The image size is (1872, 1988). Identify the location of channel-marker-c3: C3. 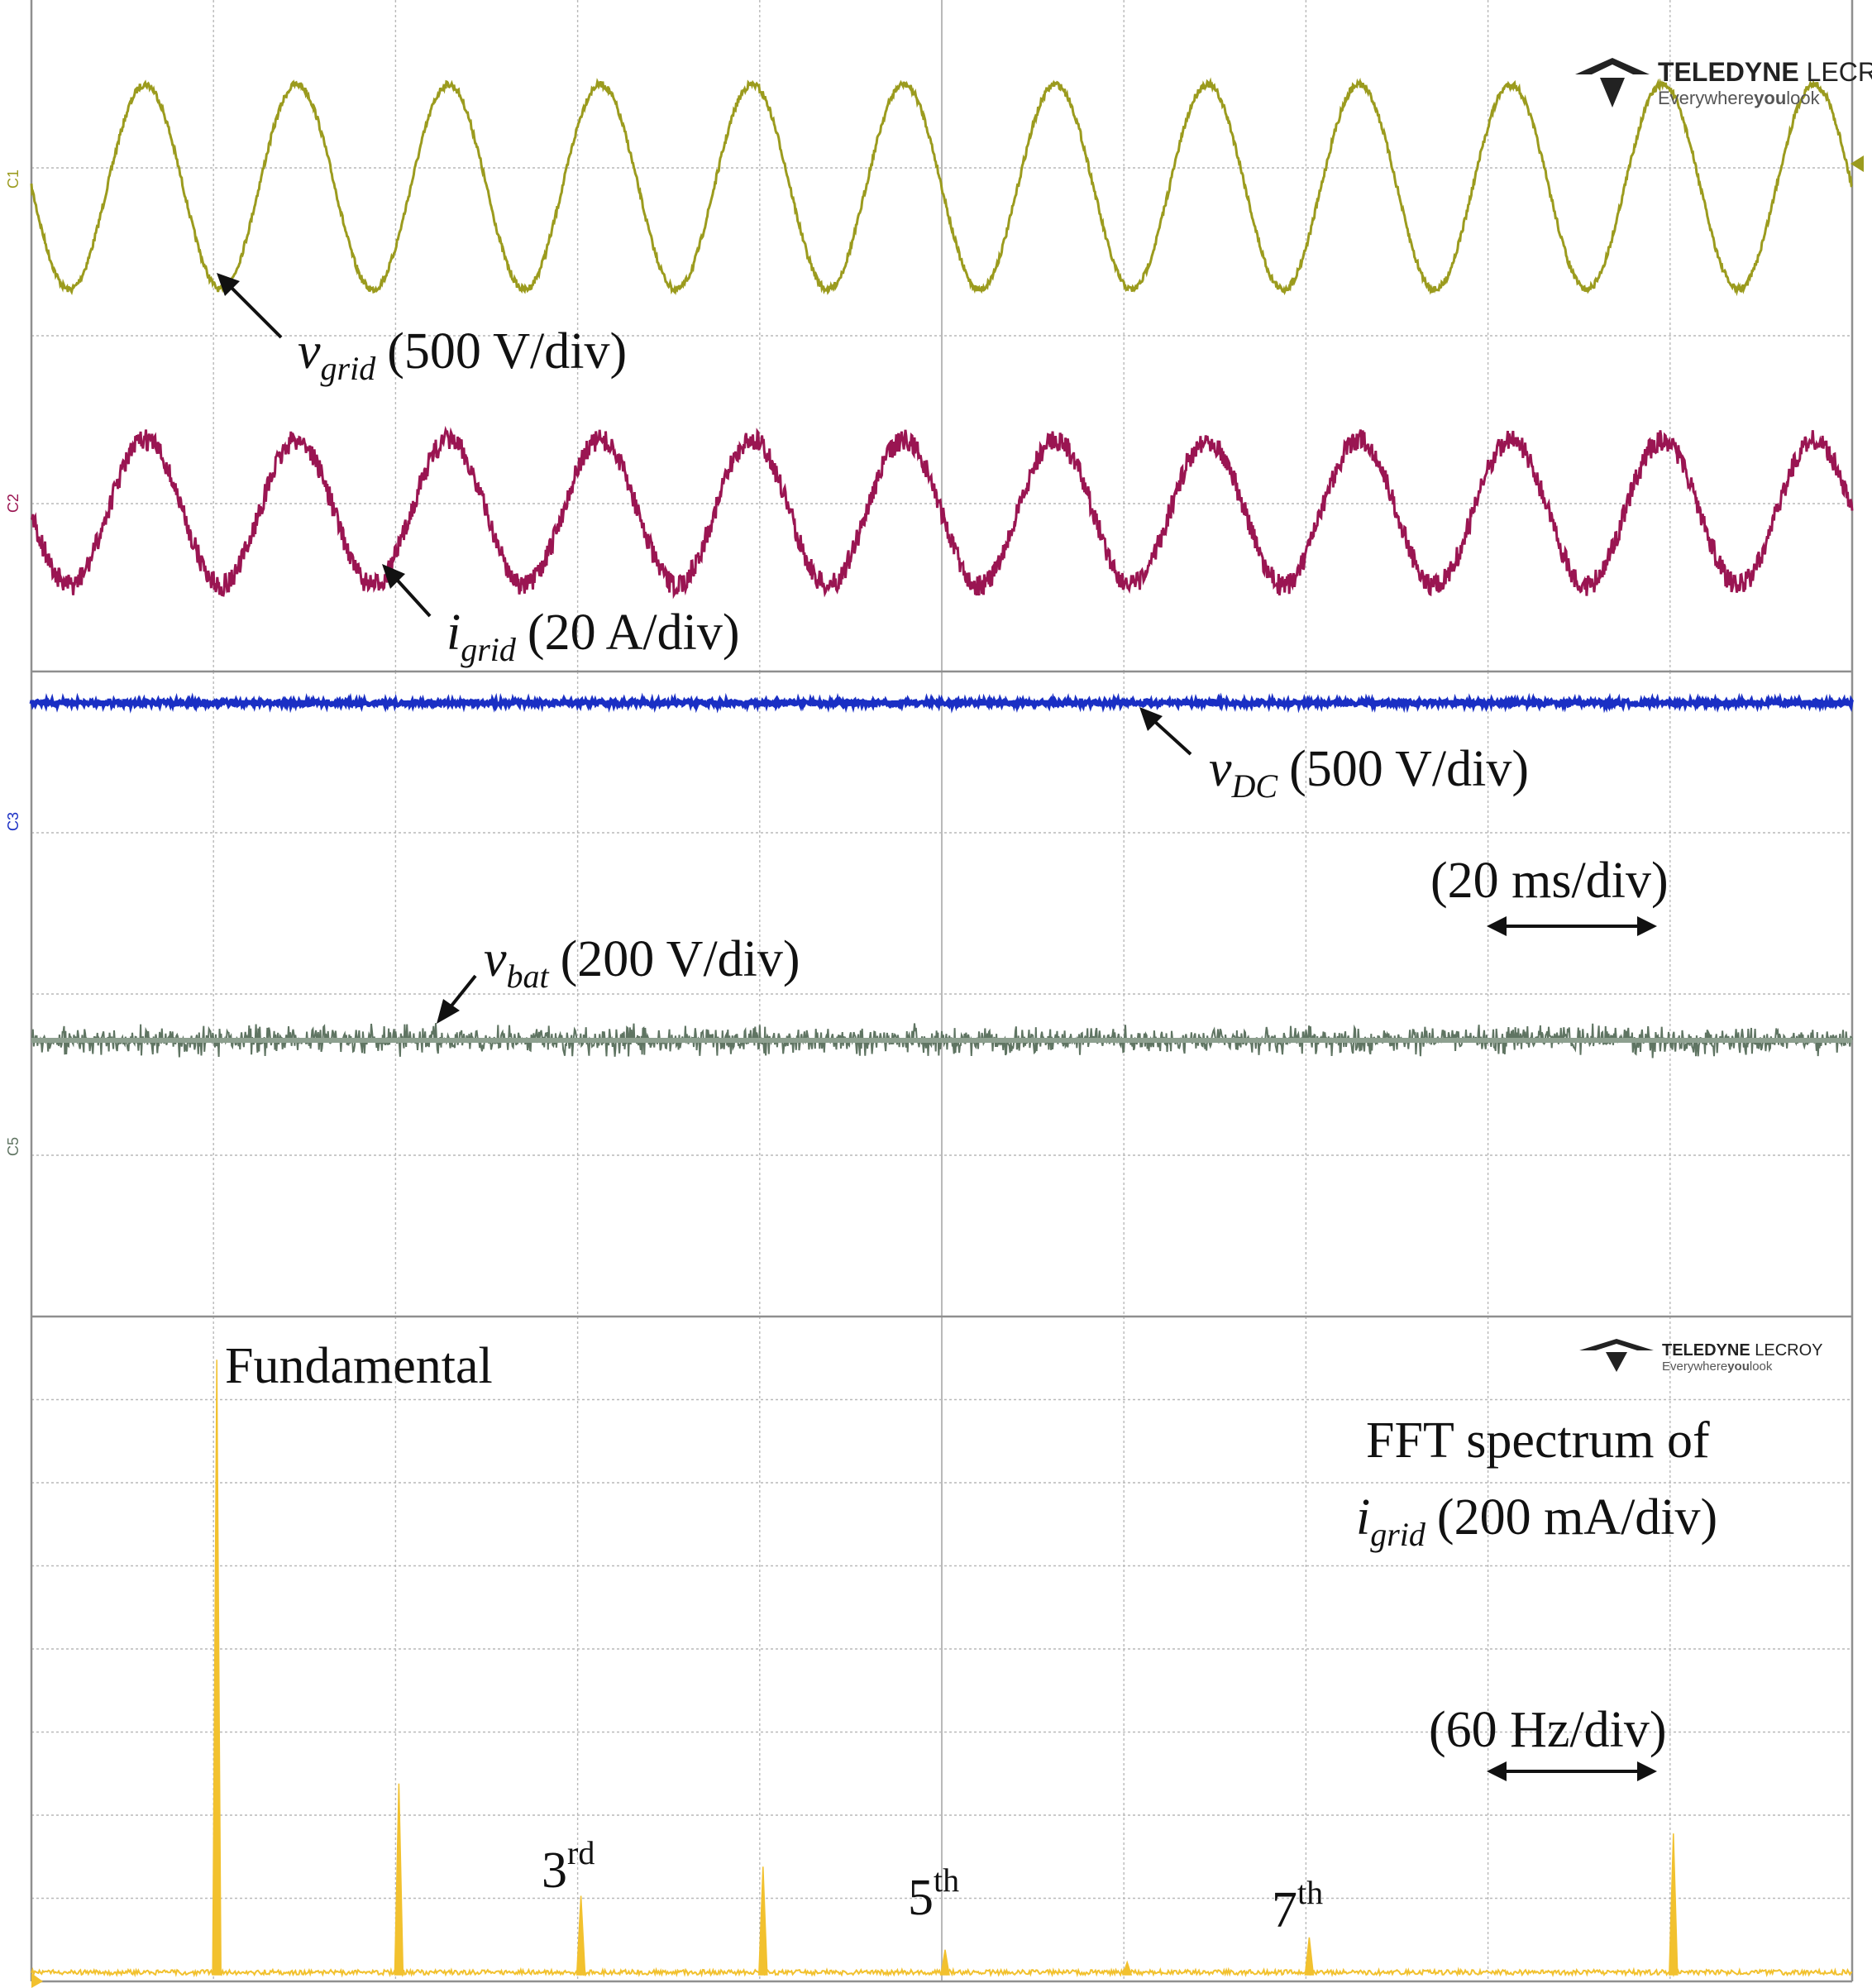
(13, 821).